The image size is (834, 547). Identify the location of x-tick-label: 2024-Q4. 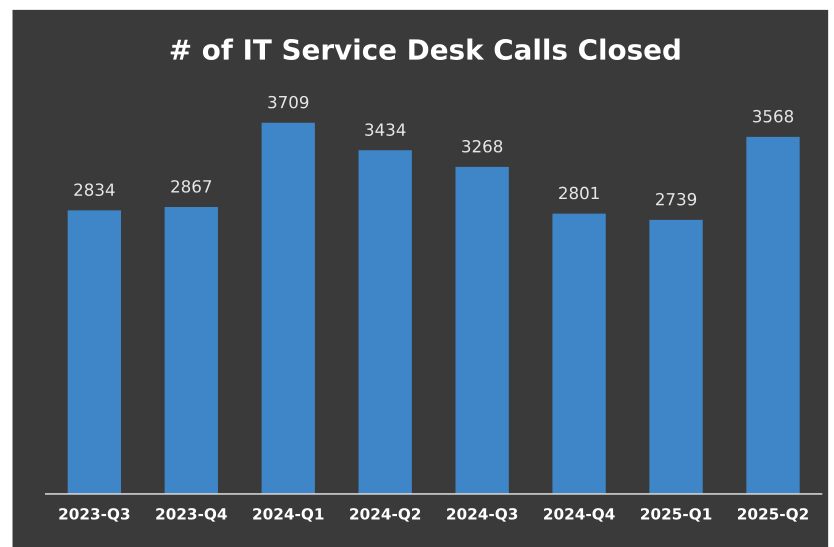
(579, 515).